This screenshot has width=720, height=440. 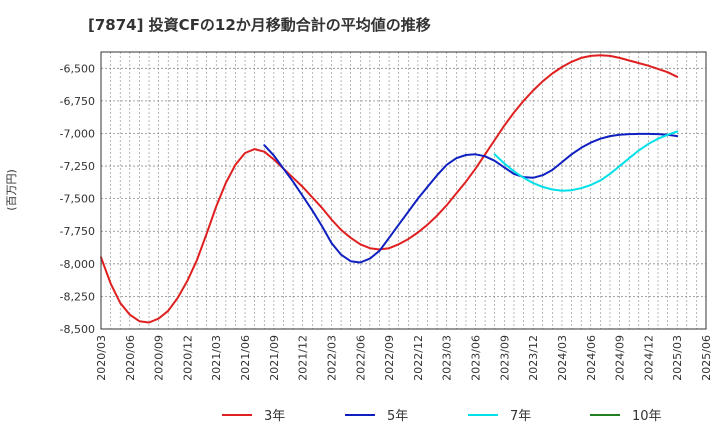 What do you see at coordinates (648, 358) in the screenshot?
I see `x-tick-label: 2024/12` at bounding box center [648, 358].